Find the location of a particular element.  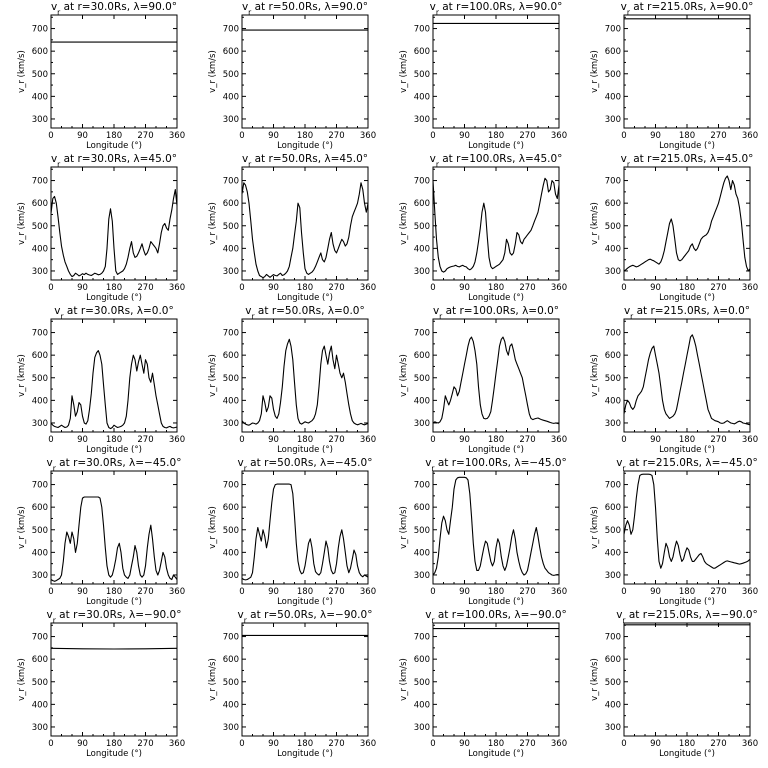

panel-title: vr at r=50.0Rs, λ=−90.0° is located at coordinates (305, 617).